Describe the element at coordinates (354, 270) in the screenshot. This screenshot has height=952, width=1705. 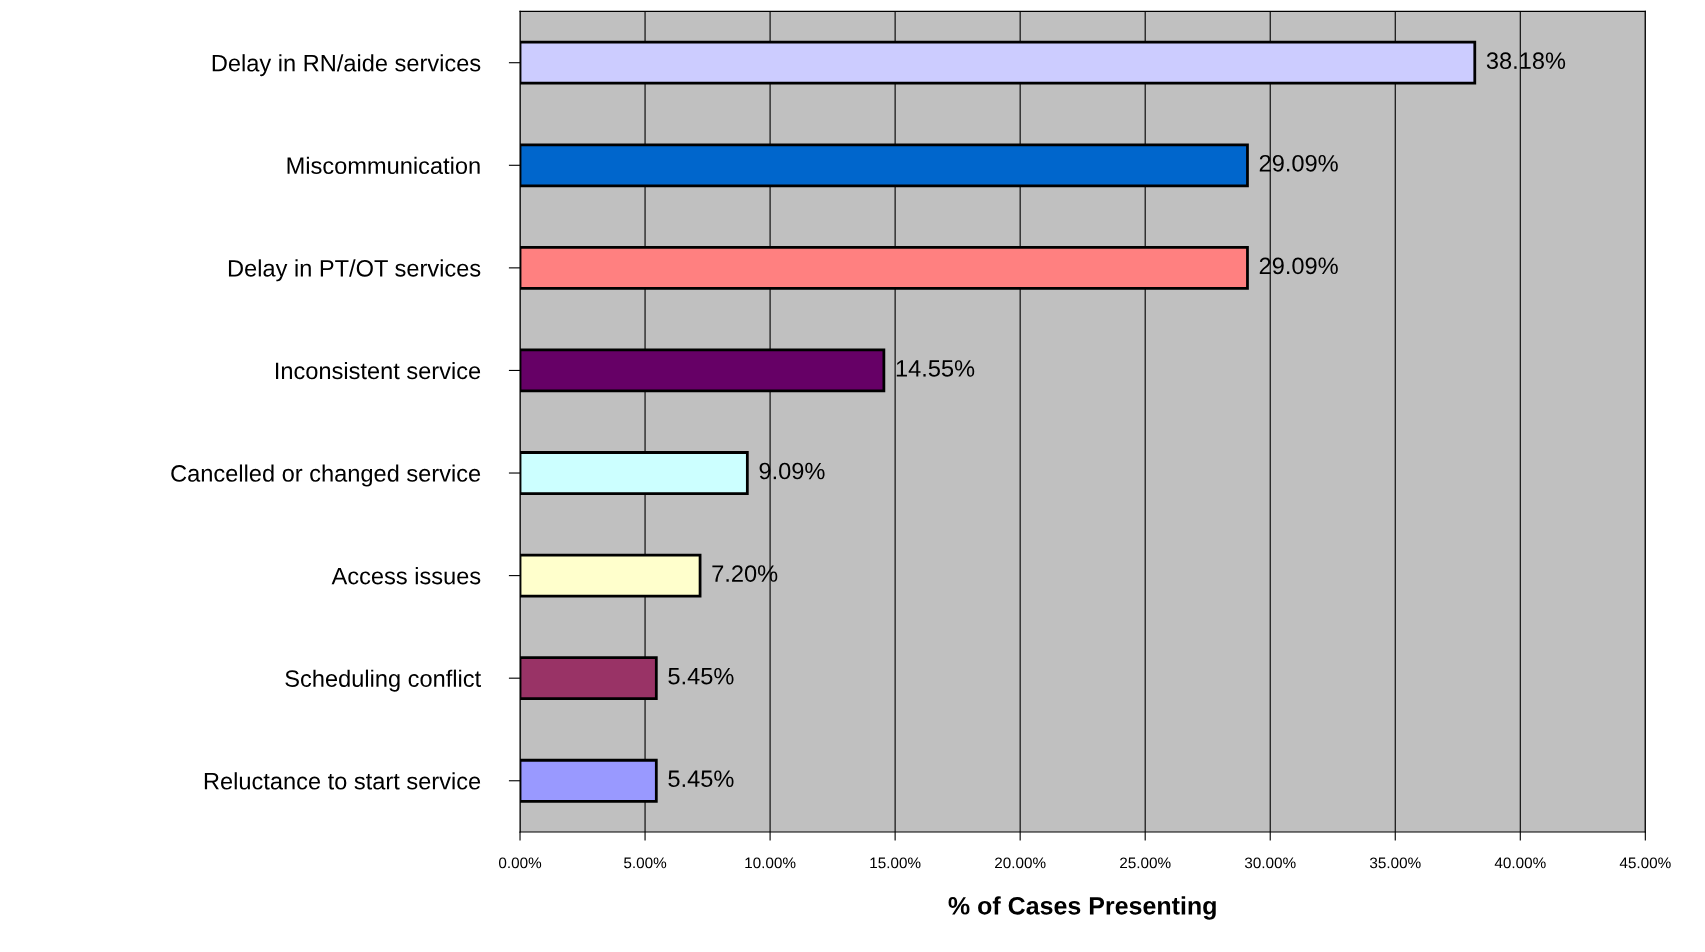
I see `y-tick-label: Delay in PT/OT services` at that location.